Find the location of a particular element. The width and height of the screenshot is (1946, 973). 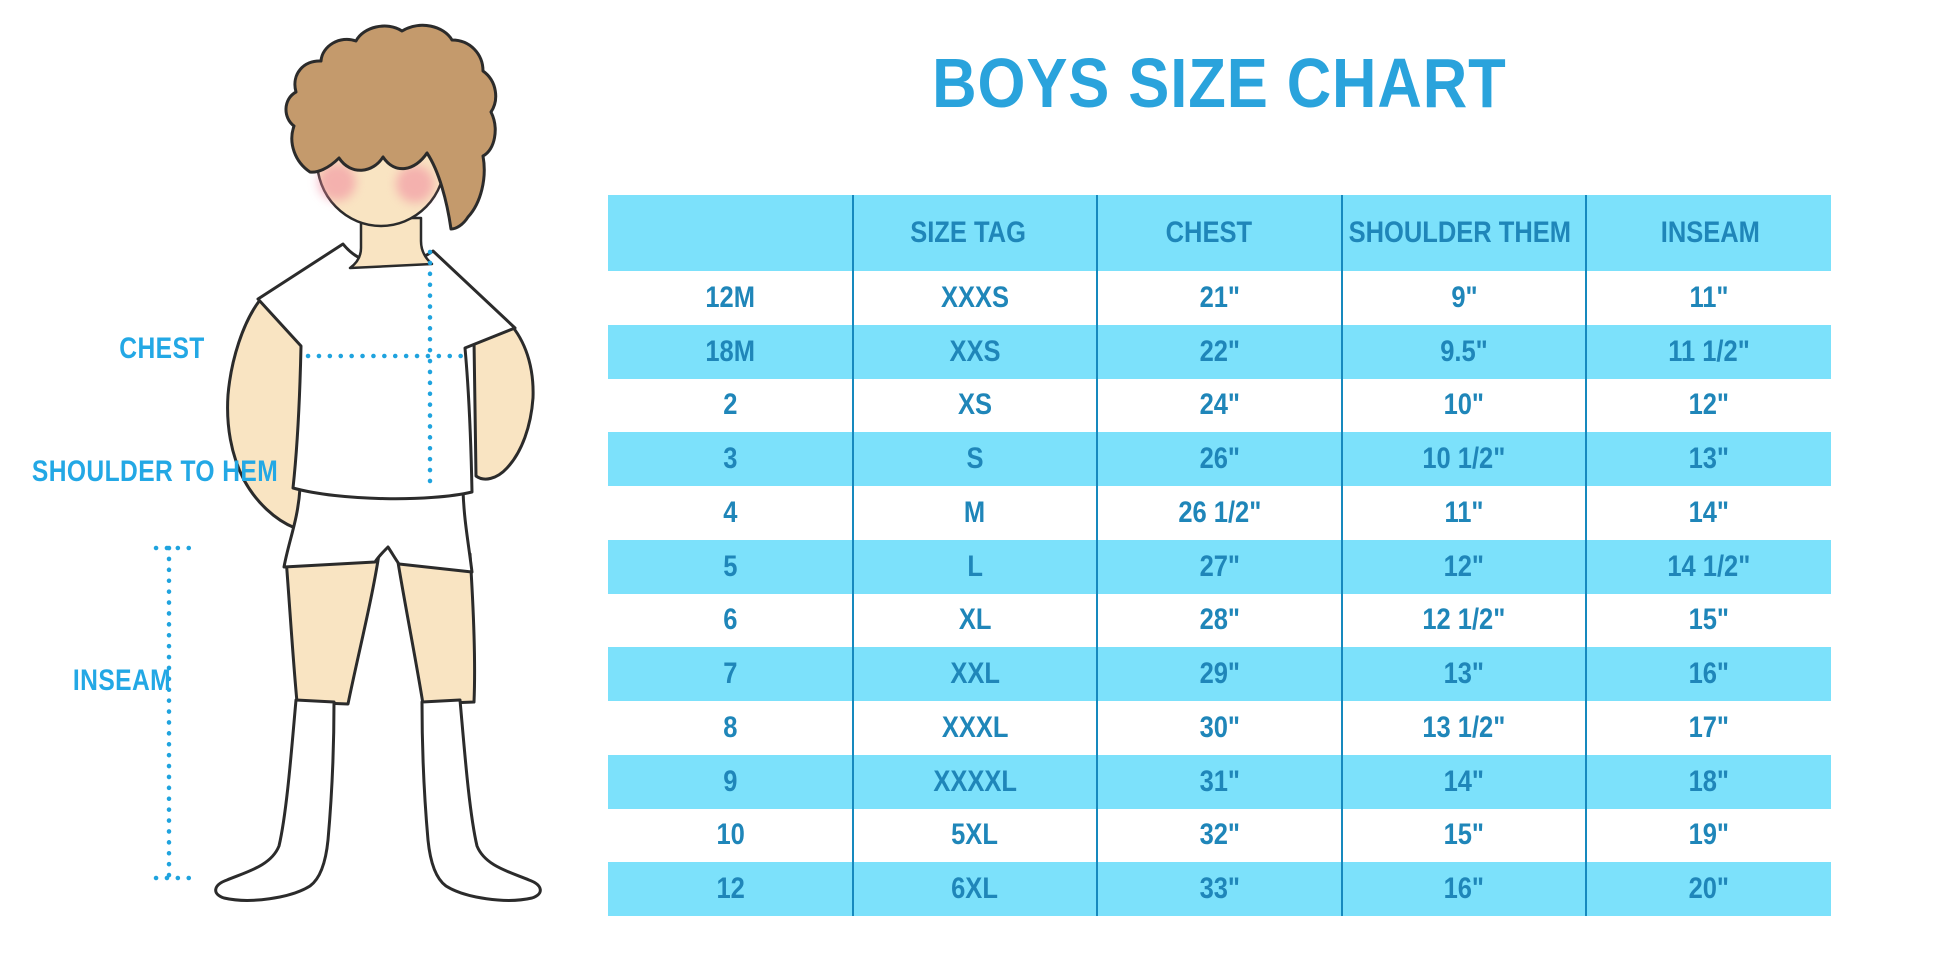

table-row: 5 L 27" 12" 14 1/2" is located at coordinates (1219, 566).